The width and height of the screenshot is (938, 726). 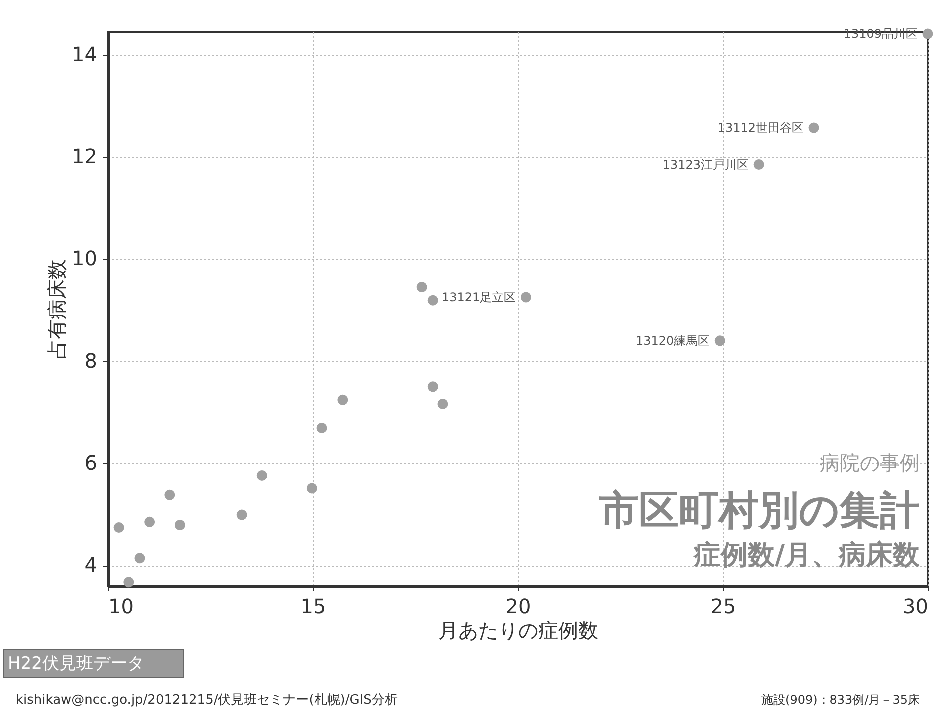 I want to click on x-tick-label: 20, so click(x=519, y=606).